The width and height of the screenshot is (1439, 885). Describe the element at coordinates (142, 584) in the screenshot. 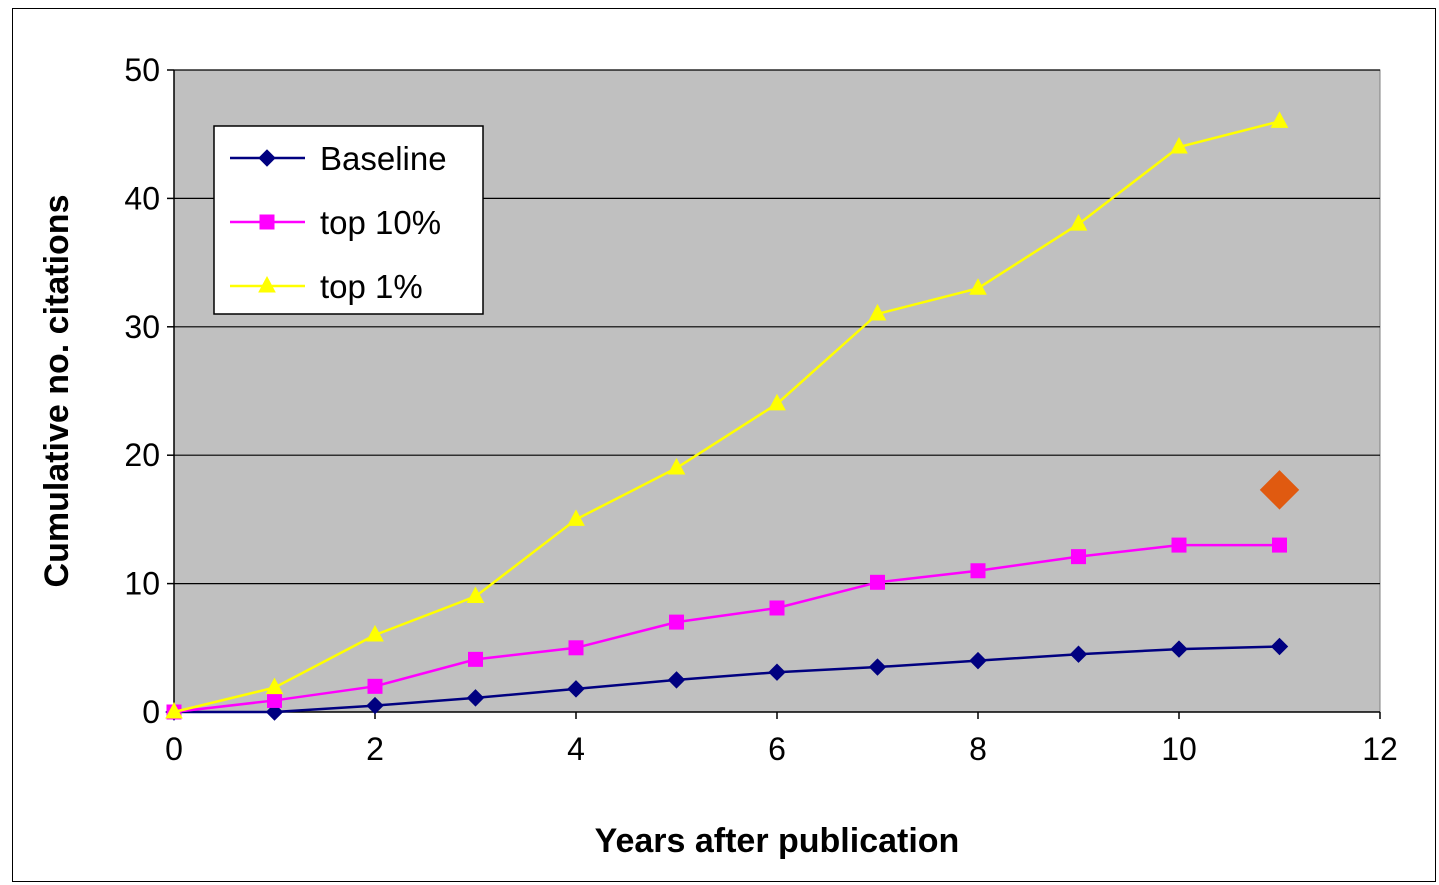

I see `y-tick-label-10: 10` at that location.